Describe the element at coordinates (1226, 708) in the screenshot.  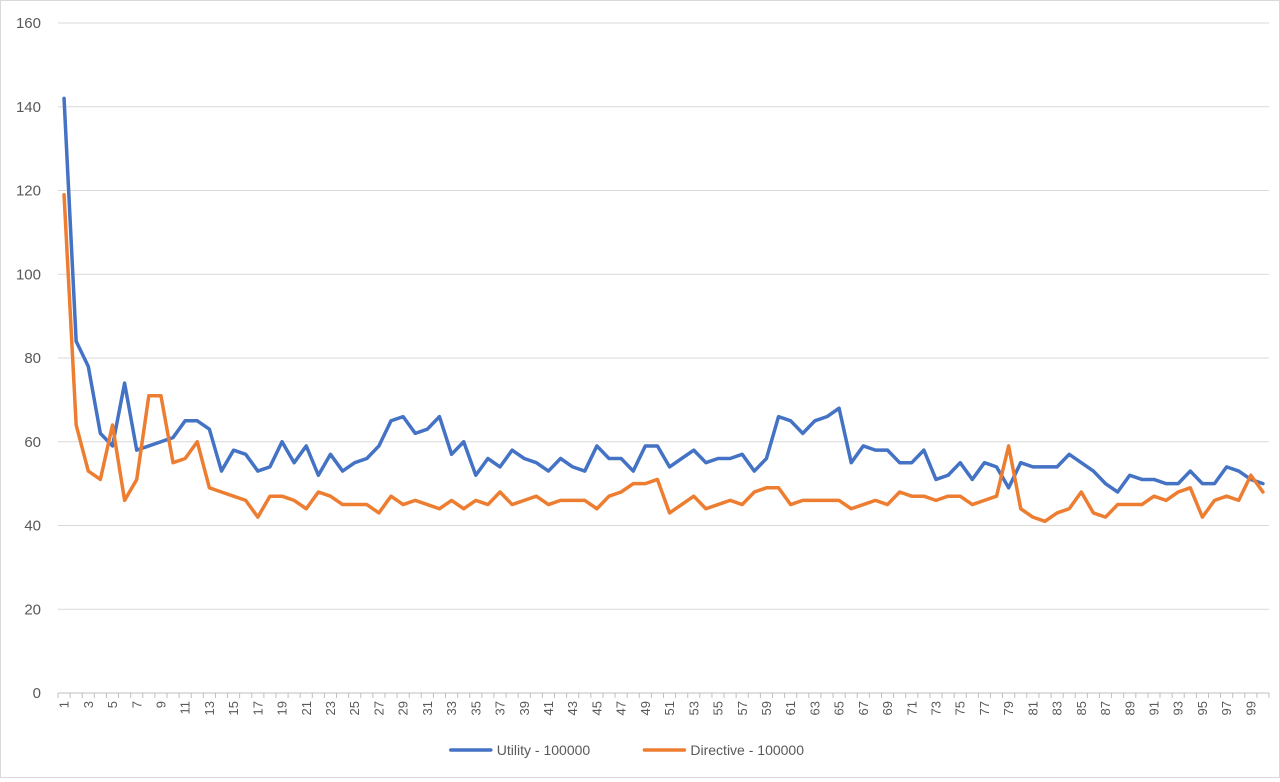
I see `x-tick-label: 97` at that location.